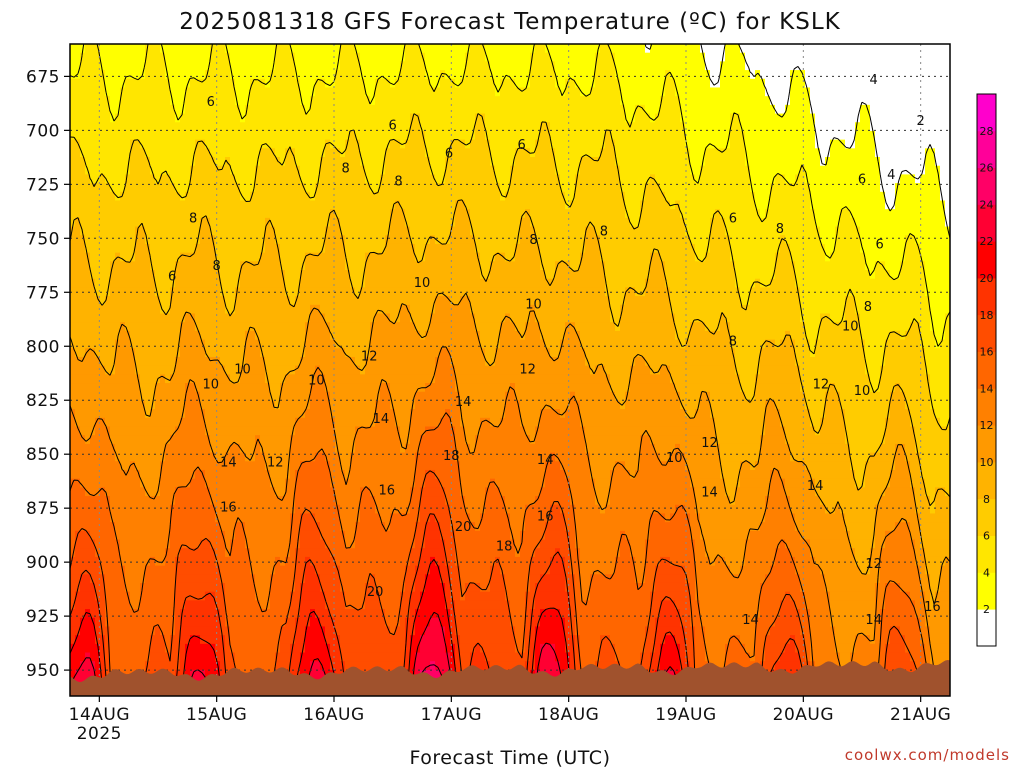  What do you see at coordinates (216, 715) in the screenshot?
I see `x-tick-label: 15AUG` at bounding box center [216, 715].